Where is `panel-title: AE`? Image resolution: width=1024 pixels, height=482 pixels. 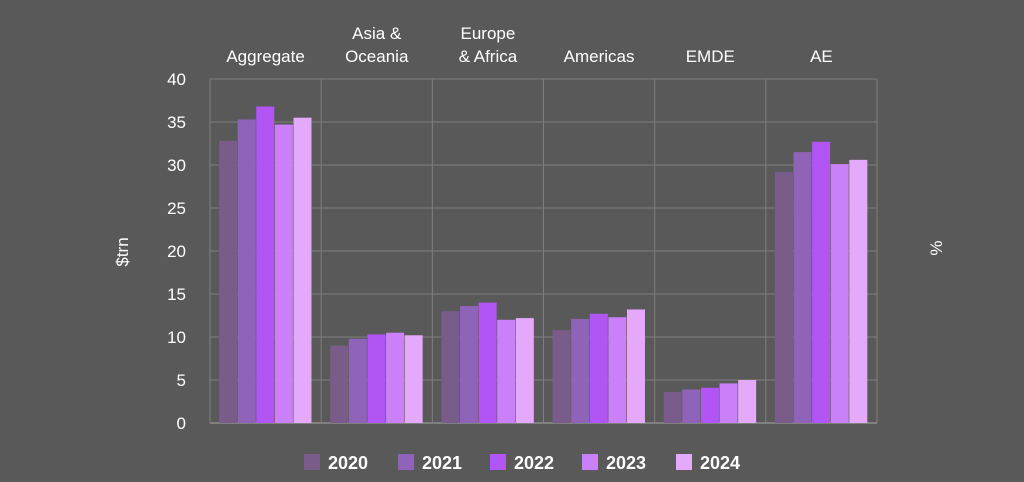 panel-title: AE is located at coordinates (821, 56).